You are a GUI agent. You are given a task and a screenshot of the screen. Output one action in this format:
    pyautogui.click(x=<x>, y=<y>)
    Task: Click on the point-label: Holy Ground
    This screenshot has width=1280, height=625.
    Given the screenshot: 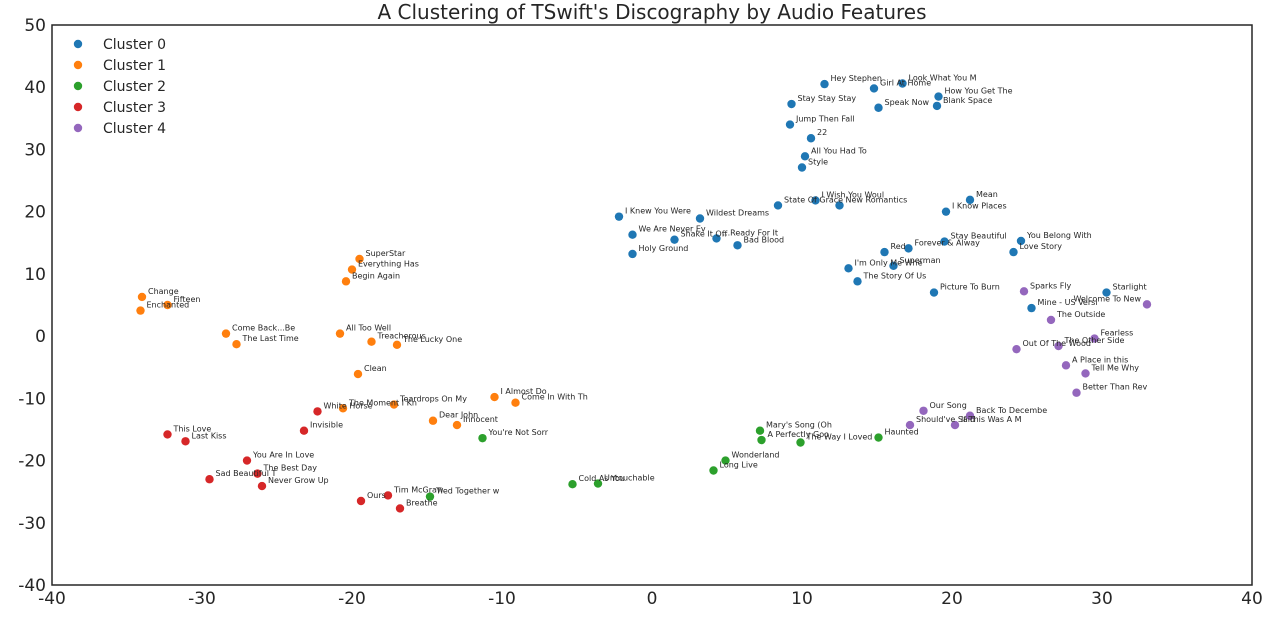 What is the action you would take?
    pyautogui.click(x=664, y=248)
    